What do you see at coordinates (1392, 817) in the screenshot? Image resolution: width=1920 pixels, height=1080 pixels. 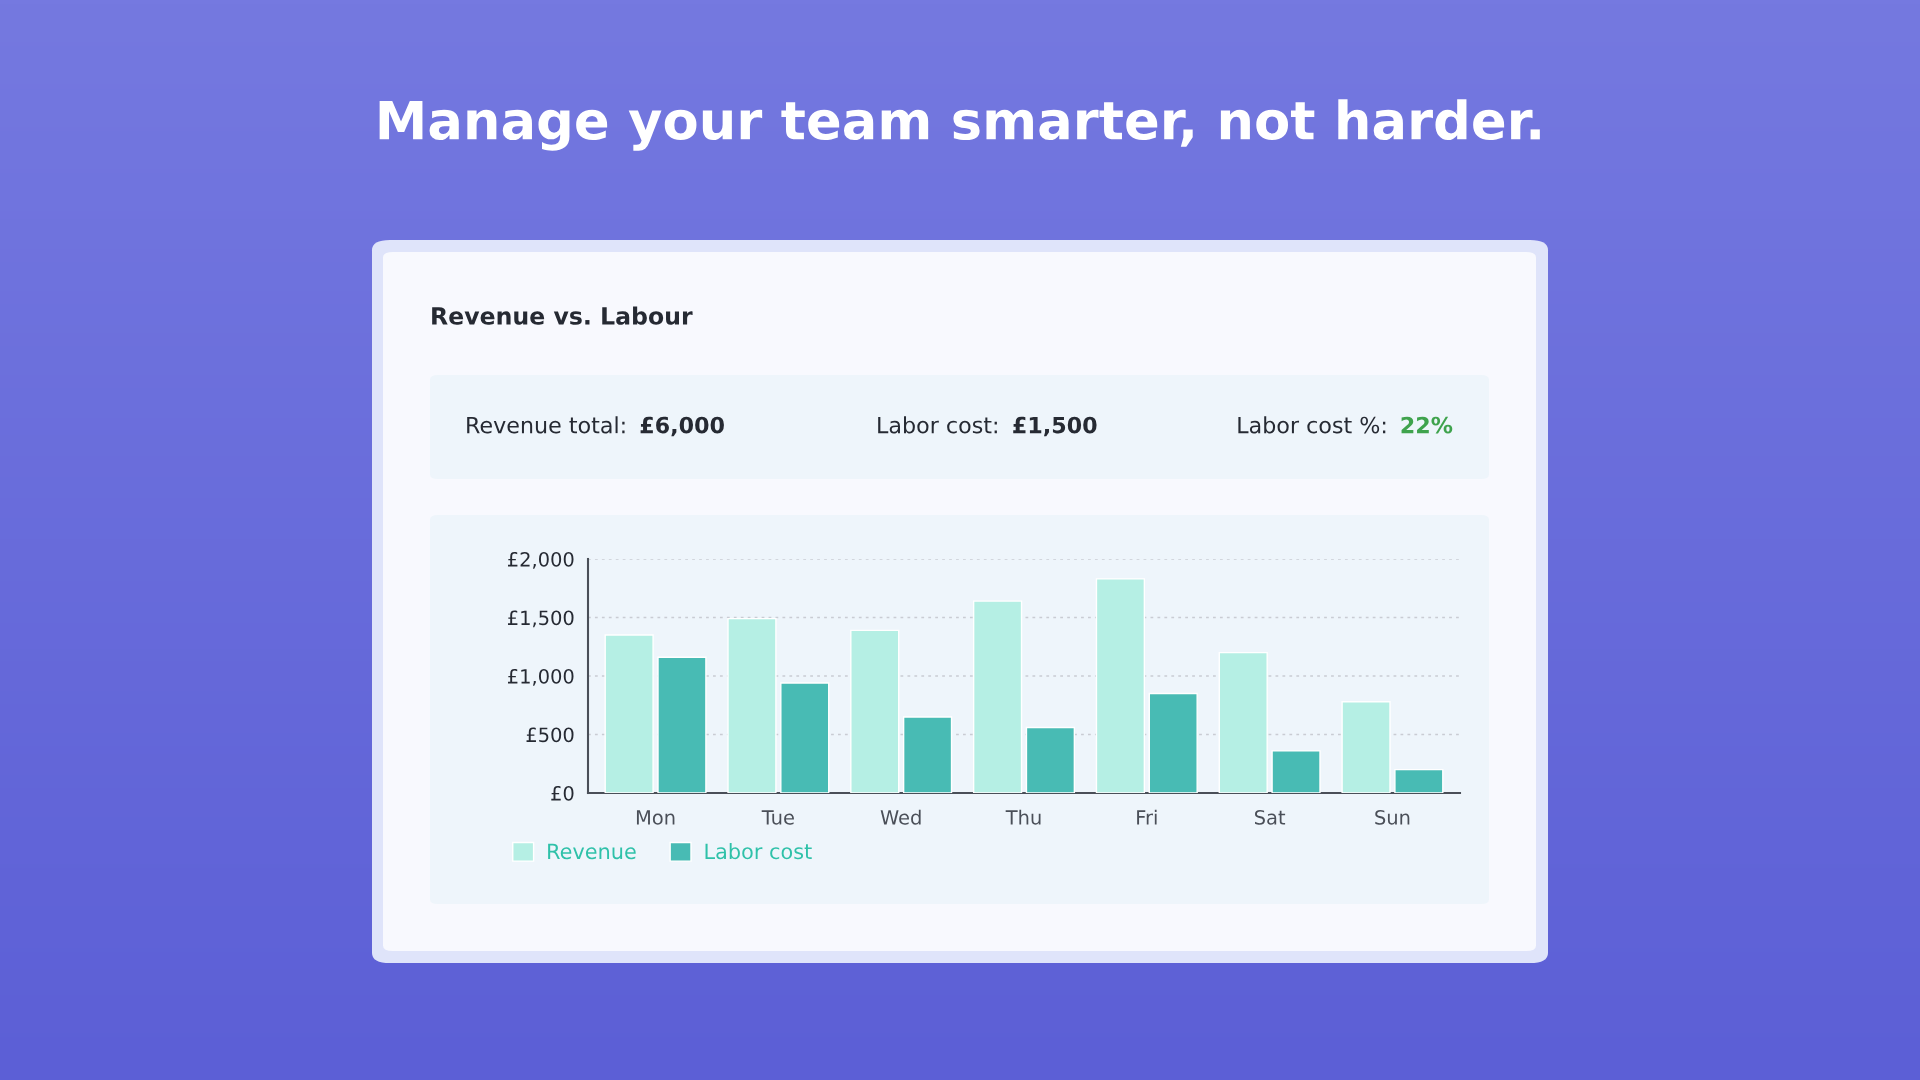 I see `x-tick-label: Sun` at bounding box center [1392, 817].